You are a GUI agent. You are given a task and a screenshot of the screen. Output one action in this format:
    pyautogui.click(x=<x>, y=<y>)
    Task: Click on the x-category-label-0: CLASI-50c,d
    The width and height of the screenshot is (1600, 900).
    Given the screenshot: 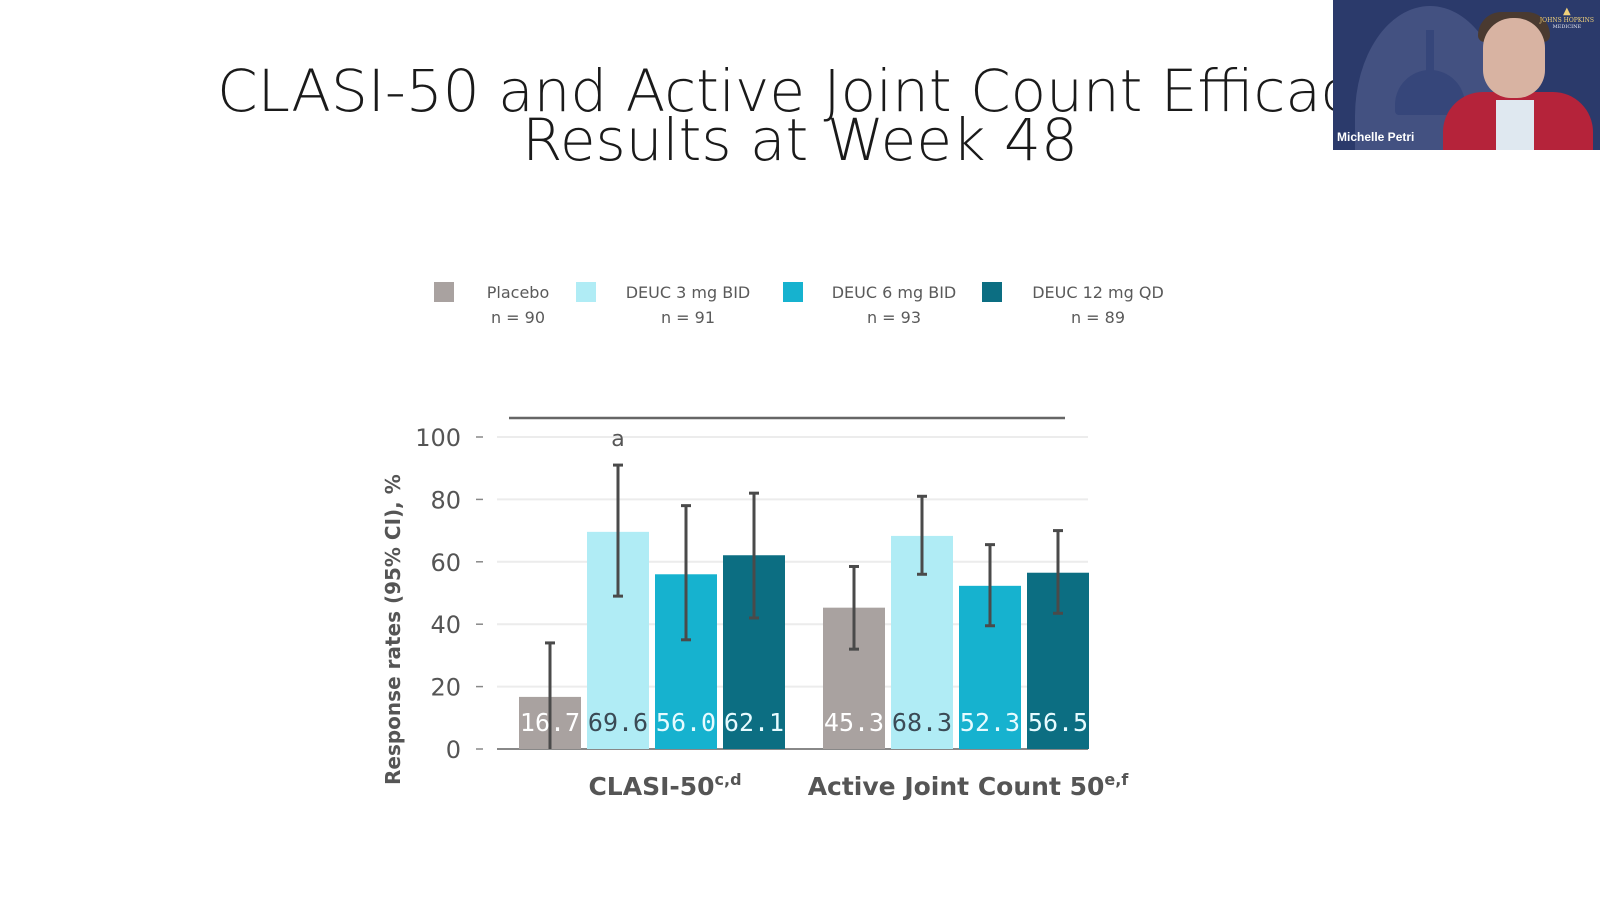 What is the action you would take?
    pyautogui.click(x=664, y=785)
    